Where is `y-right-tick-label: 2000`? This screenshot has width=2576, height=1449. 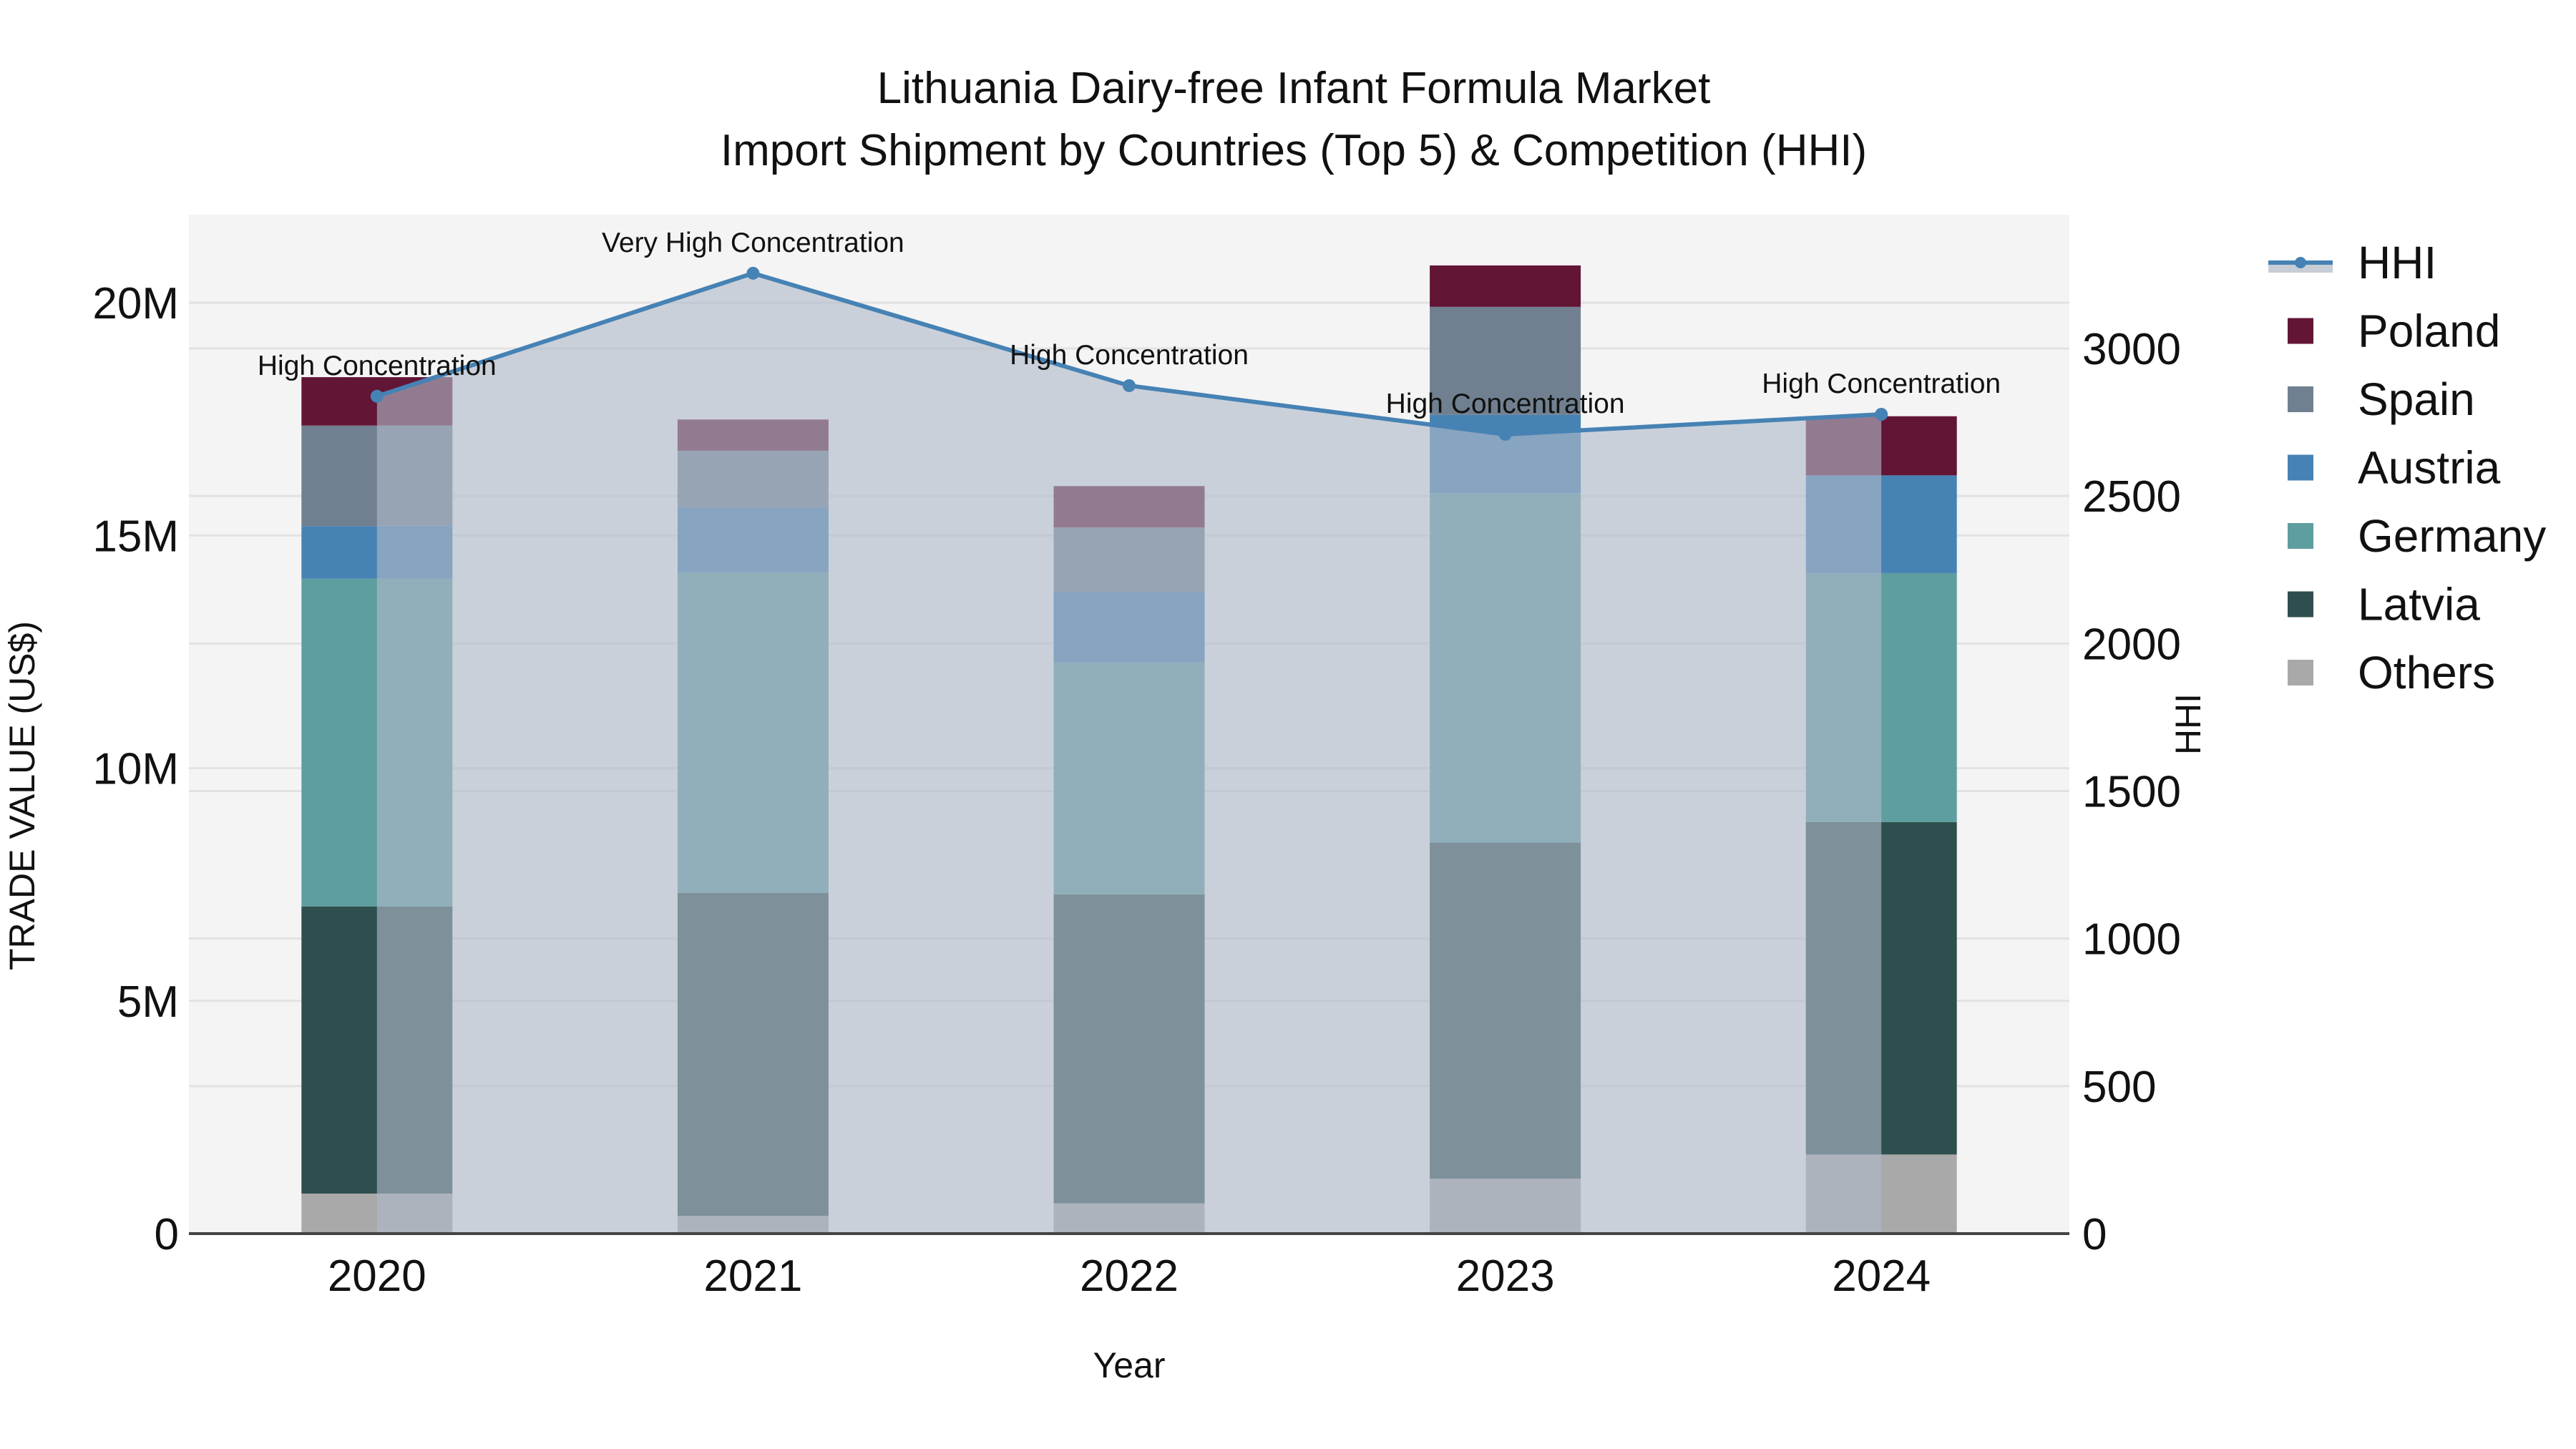
y-right-tick-label: 2000 is located at coordinates (2131, 644).